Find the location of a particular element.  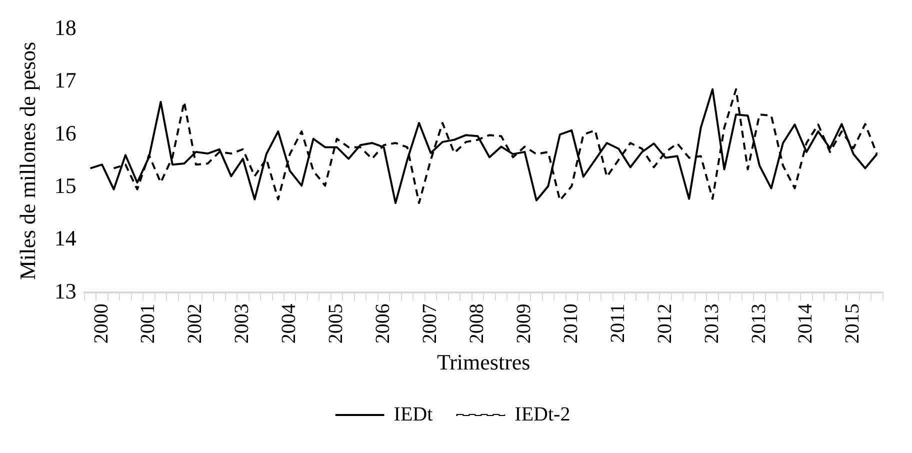

y-tick-label: 17 is located at coordinates (65, 80).